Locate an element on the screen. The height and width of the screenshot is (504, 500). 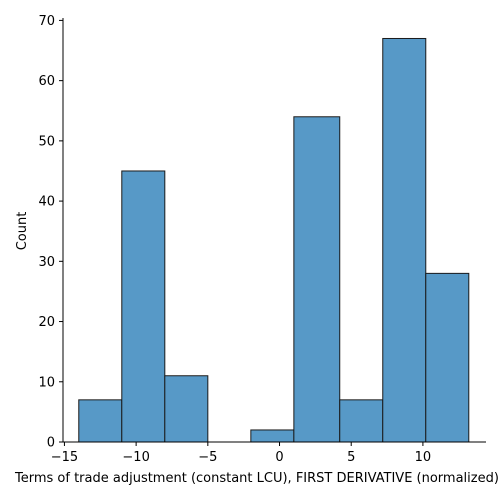
x-axis-ticks: −15 −10 −5 0 5 10 is located at coordinates (241, 453).